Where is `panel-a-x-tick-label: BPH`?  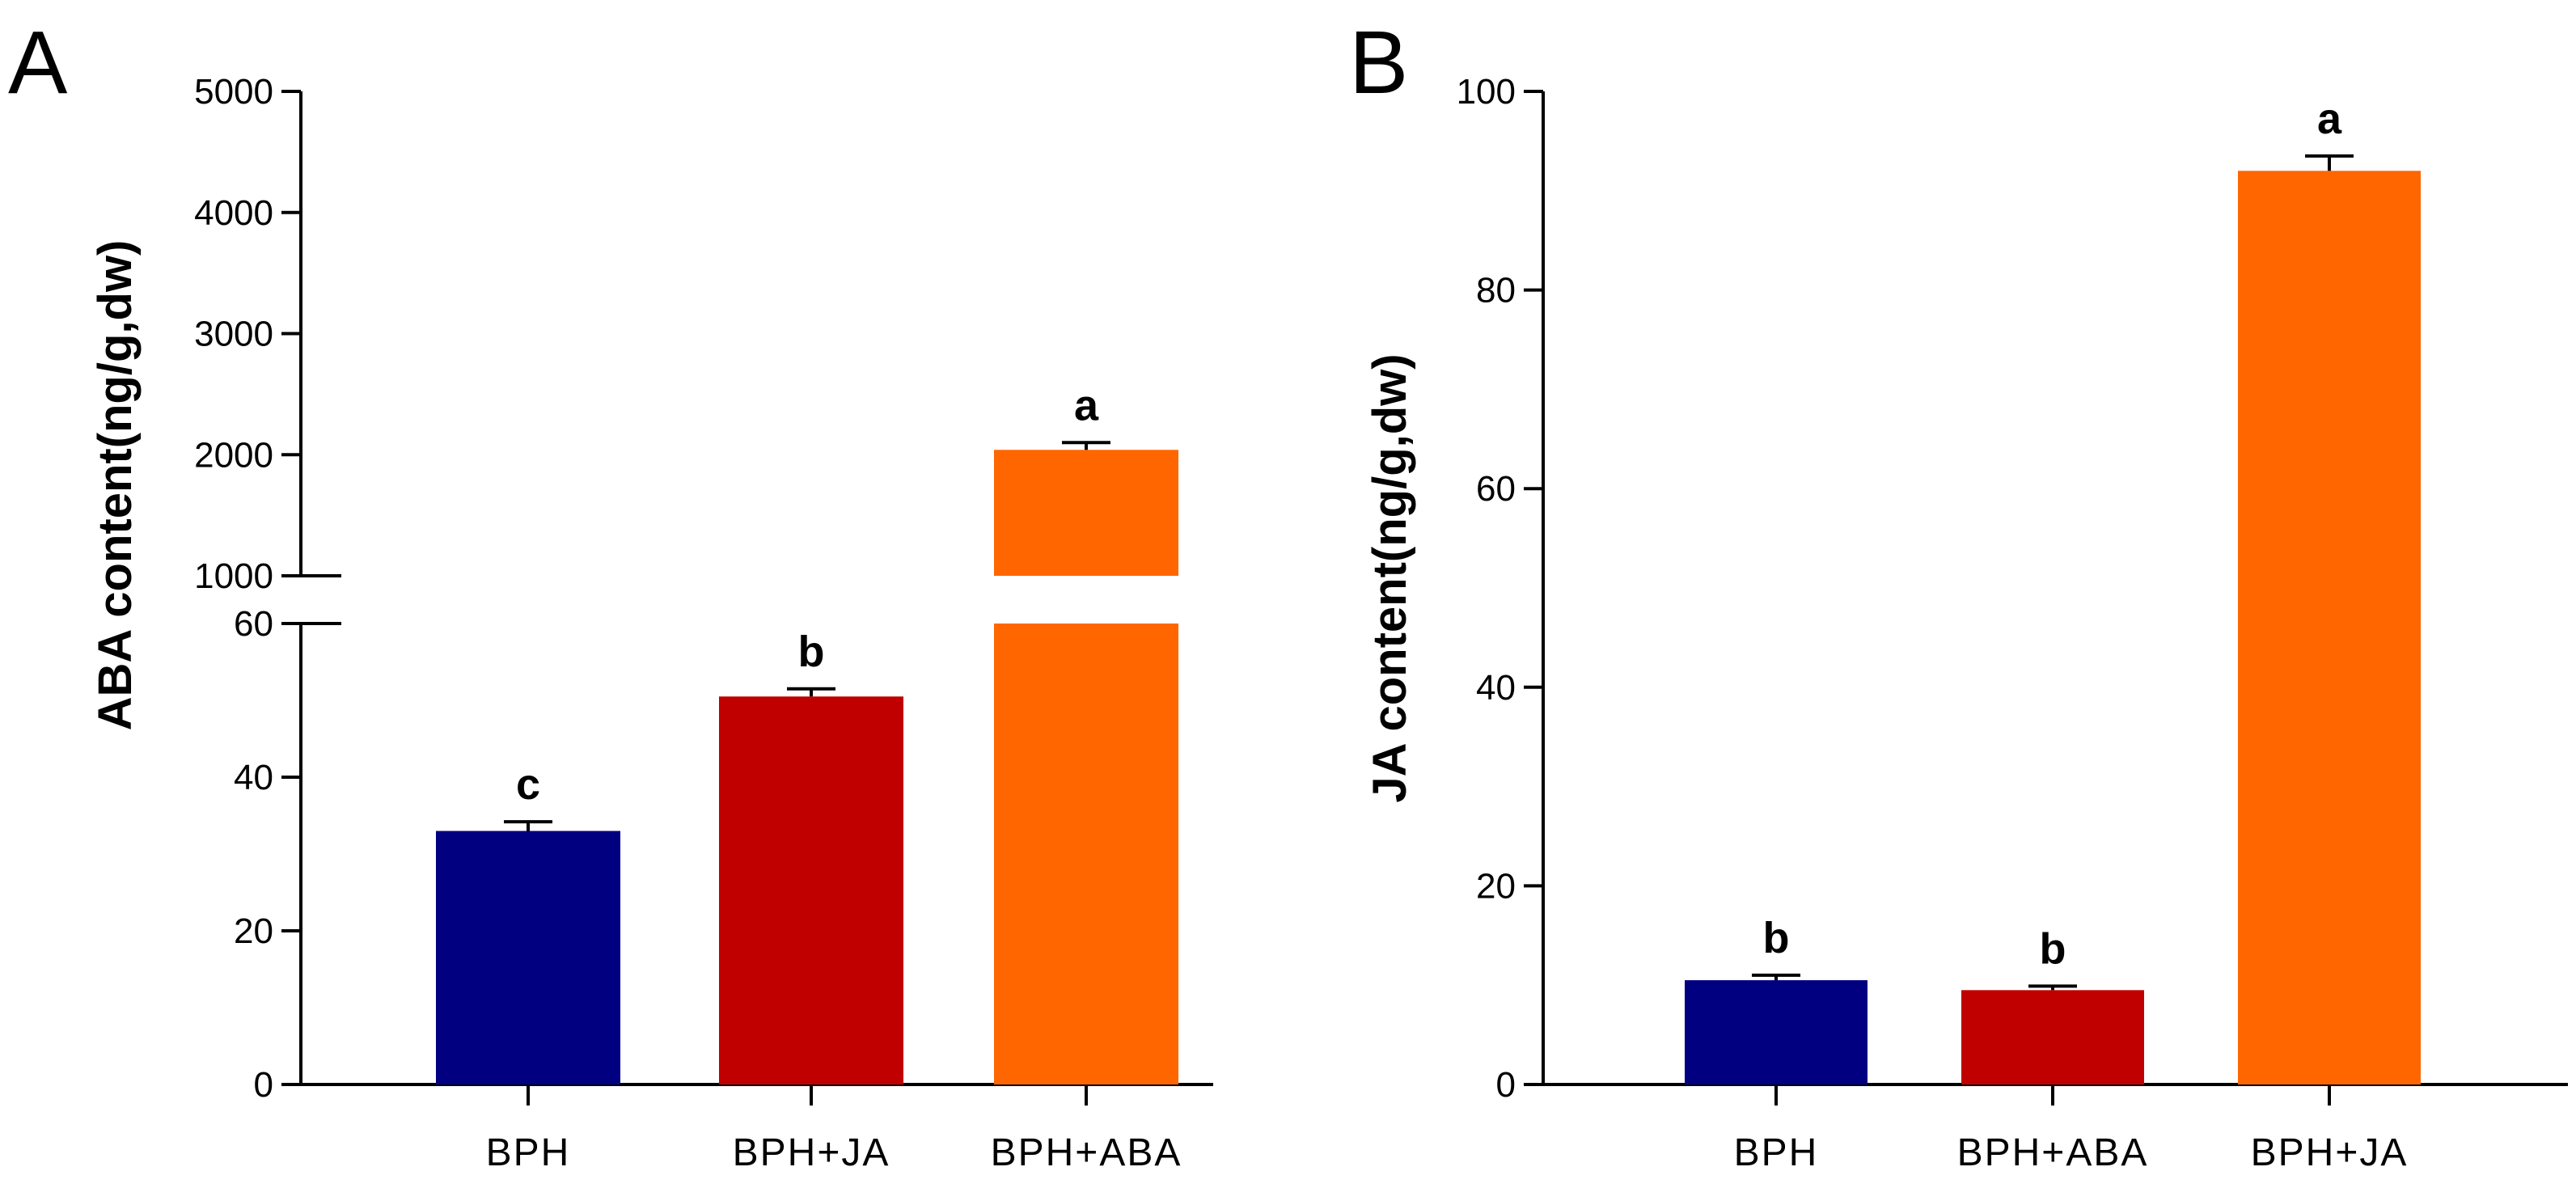 panel-a-x-tick-label: BPH is located at coordinates (528, 1152).